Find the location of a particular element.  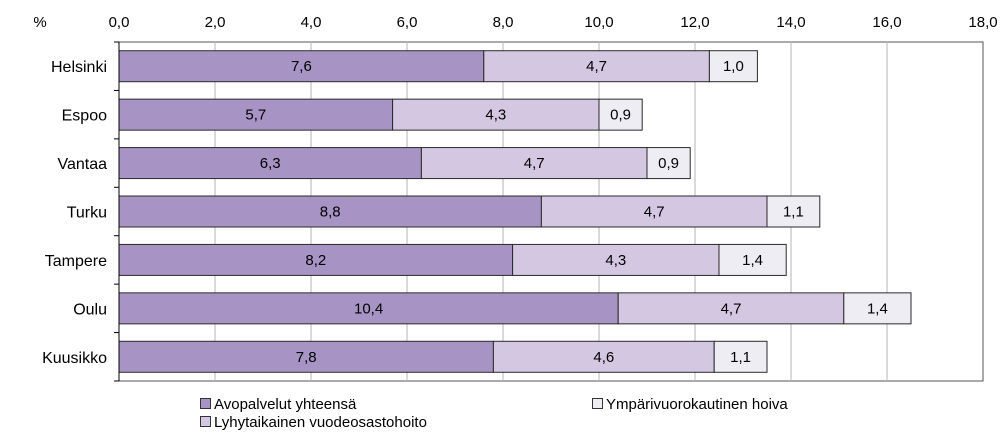

legend-label-ymparivuorokautinen: Ympärivuorokautinen hoiva is located at coordinates (697, 404).